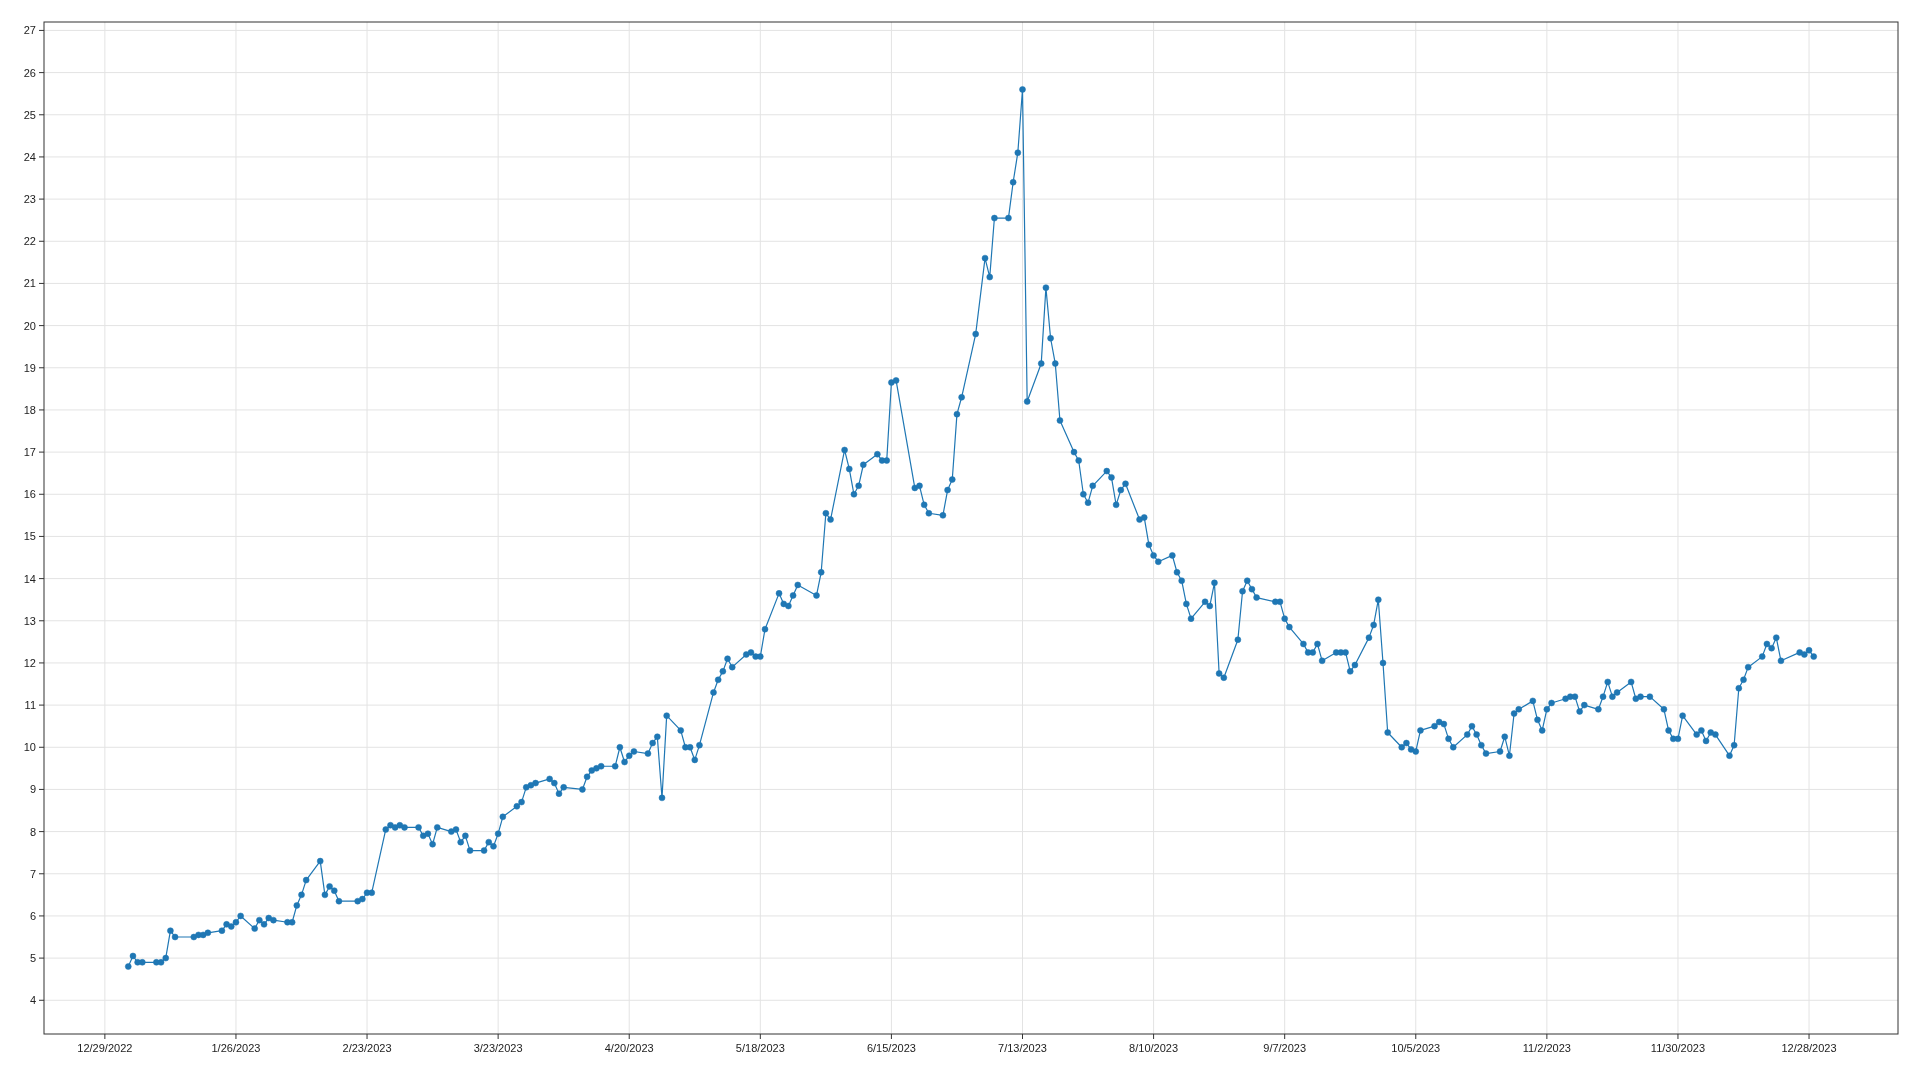  What do you see at coordinates (29, 241) in the screenshot?
I see `y-tick-label: 22` at bounding box center [29, 241].